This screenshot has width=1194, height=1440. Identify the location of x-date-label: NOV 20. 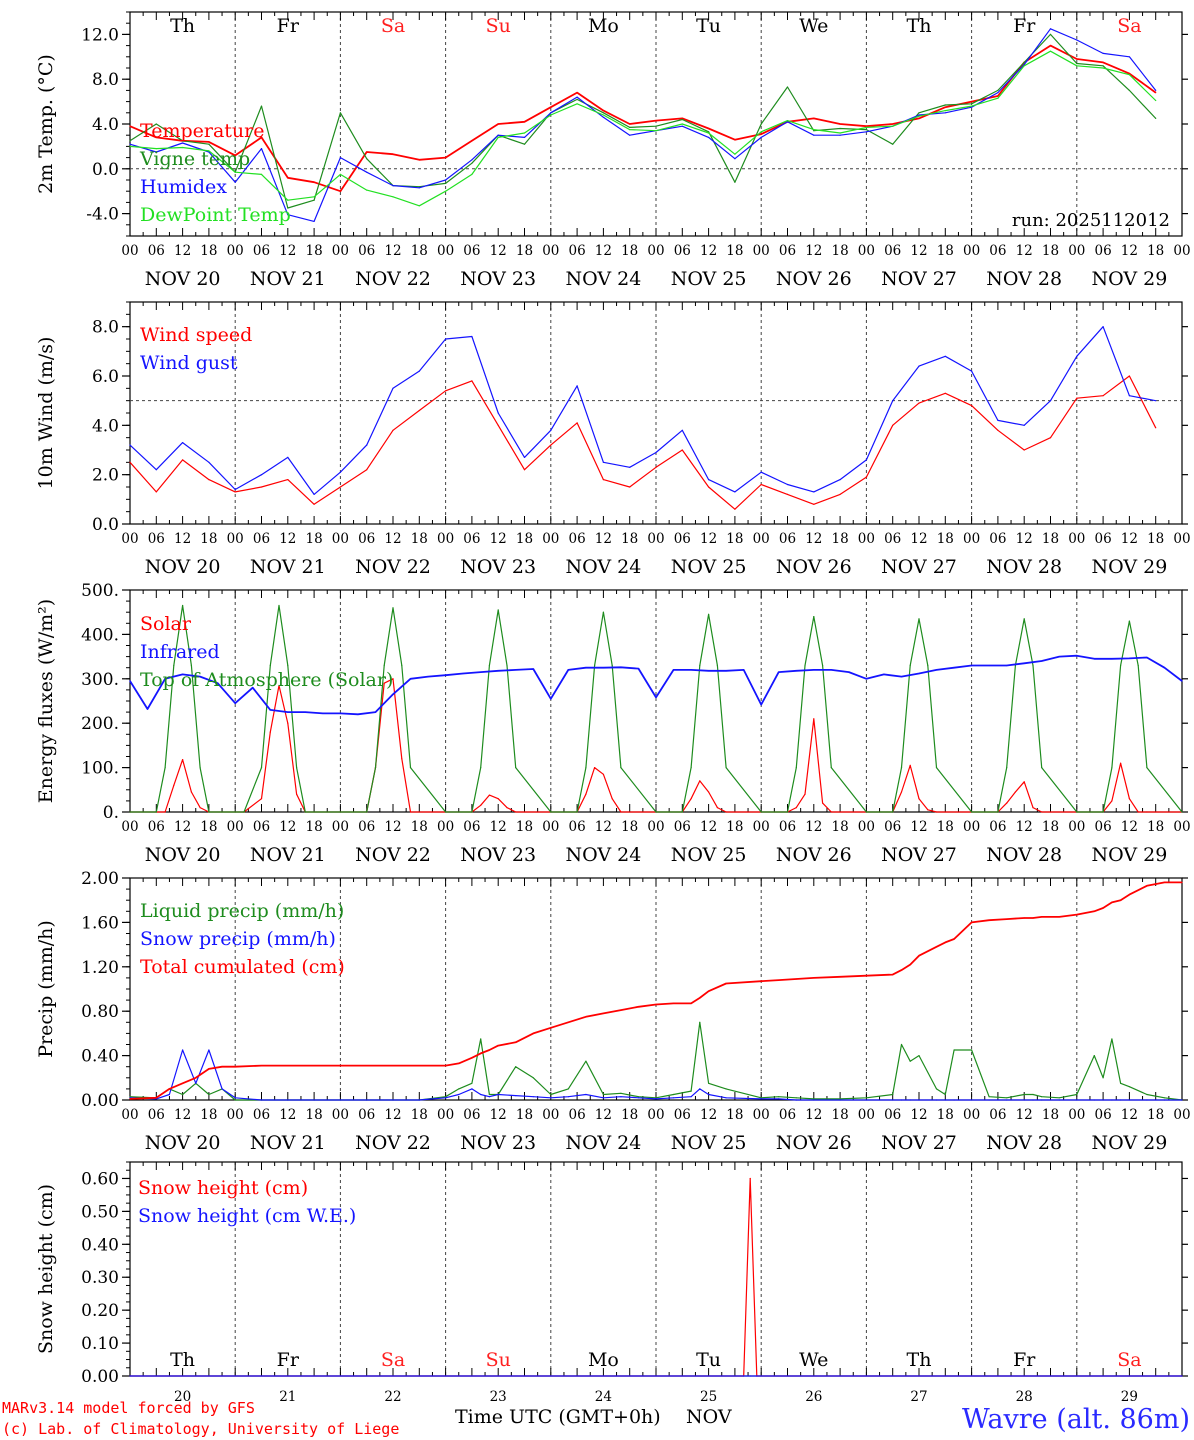
(183, 855).